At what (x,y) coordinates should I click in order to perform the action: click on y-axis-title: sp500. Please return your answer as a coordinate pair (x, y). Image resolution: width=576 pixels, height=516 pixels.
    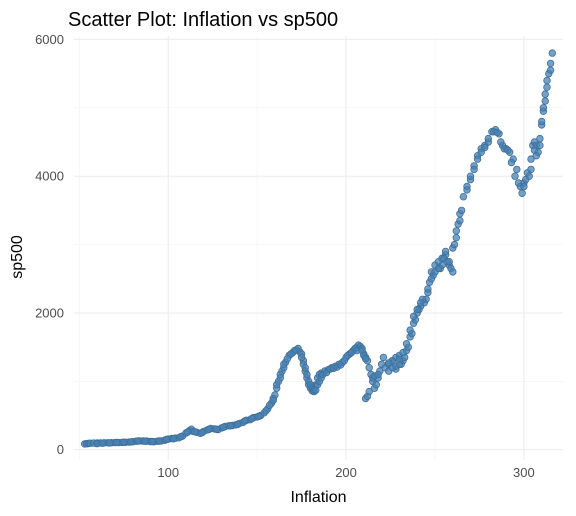
    Looking at the image, I should click on (17, 257).